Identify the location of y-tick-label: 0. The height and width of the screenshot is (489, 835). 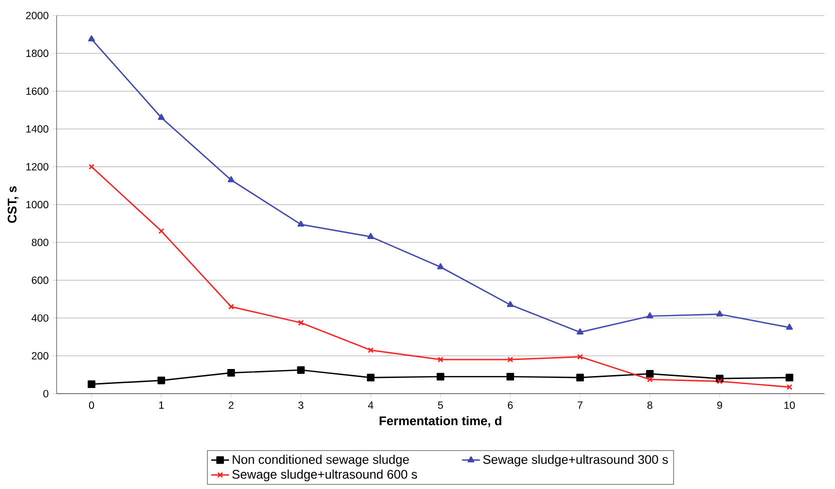
(45, 394).